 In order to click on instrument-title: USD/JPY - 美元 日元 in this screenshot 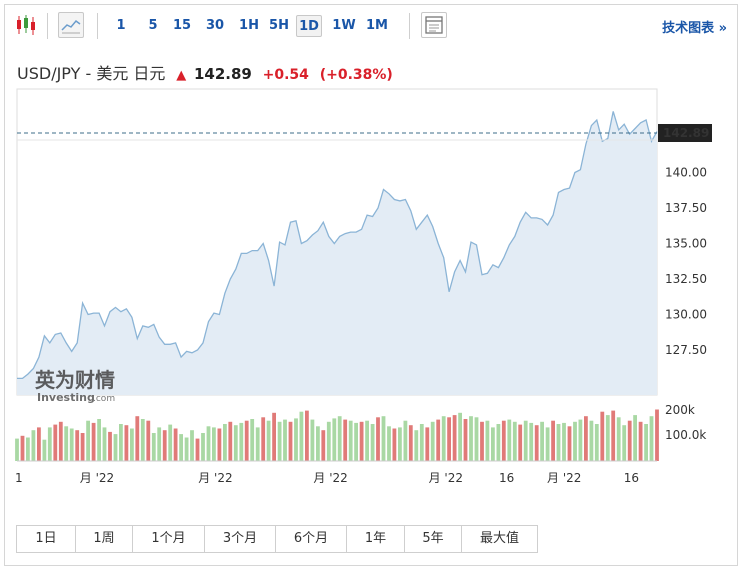, I will do `click(91, 73)`.